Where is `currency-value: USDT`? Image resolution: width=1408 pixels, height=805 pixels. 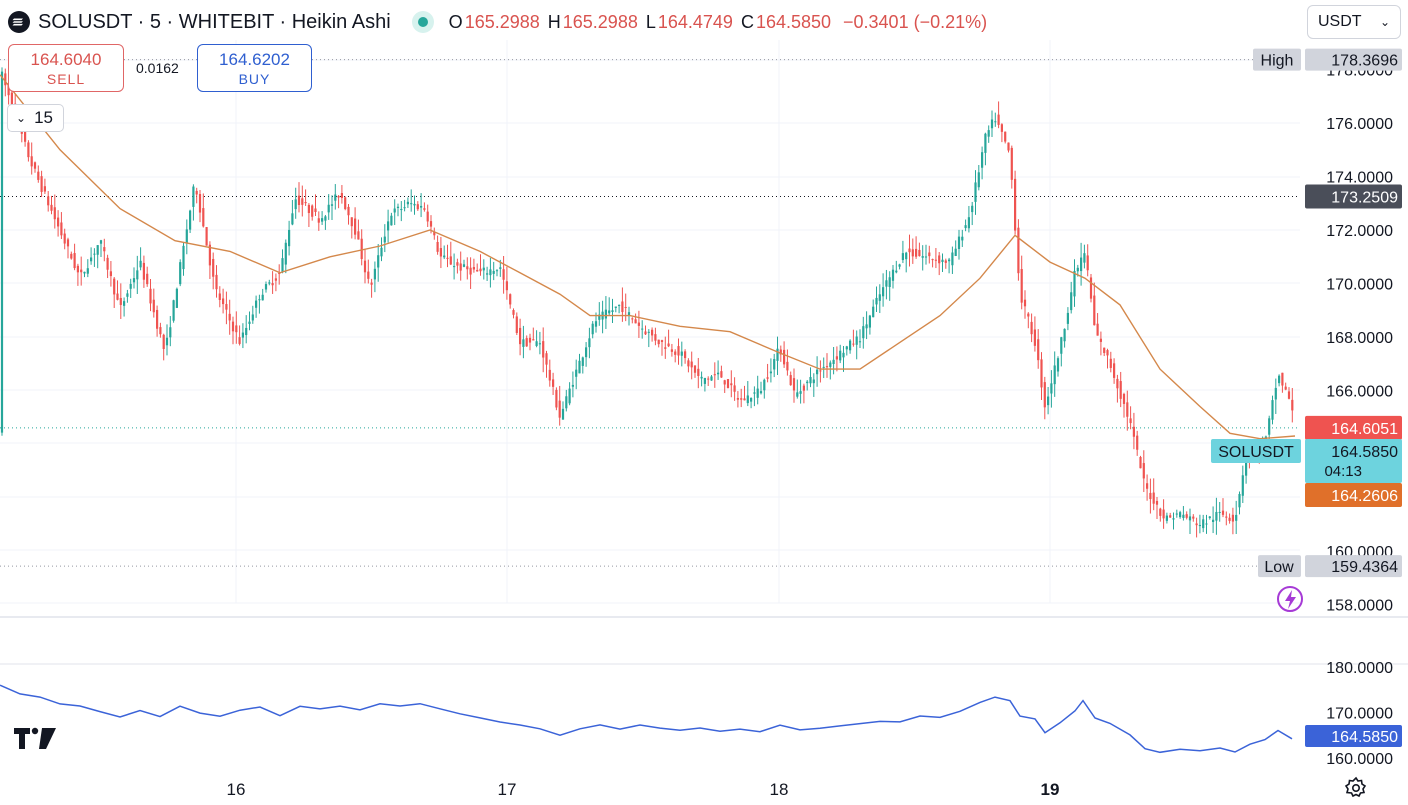 currency-value: USDT is located at coordinates (1340, 21).